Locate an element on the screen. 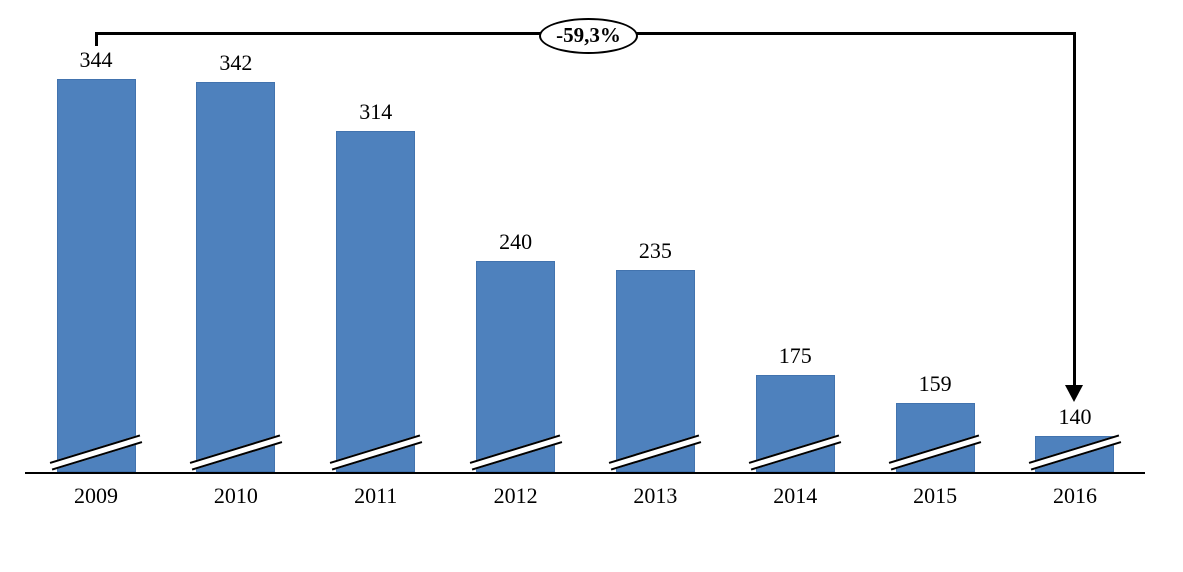 Image resolution: width=1183 pixels, height=572 pixels. bar-value-label: 140 is located at coordinates (1075, 416).